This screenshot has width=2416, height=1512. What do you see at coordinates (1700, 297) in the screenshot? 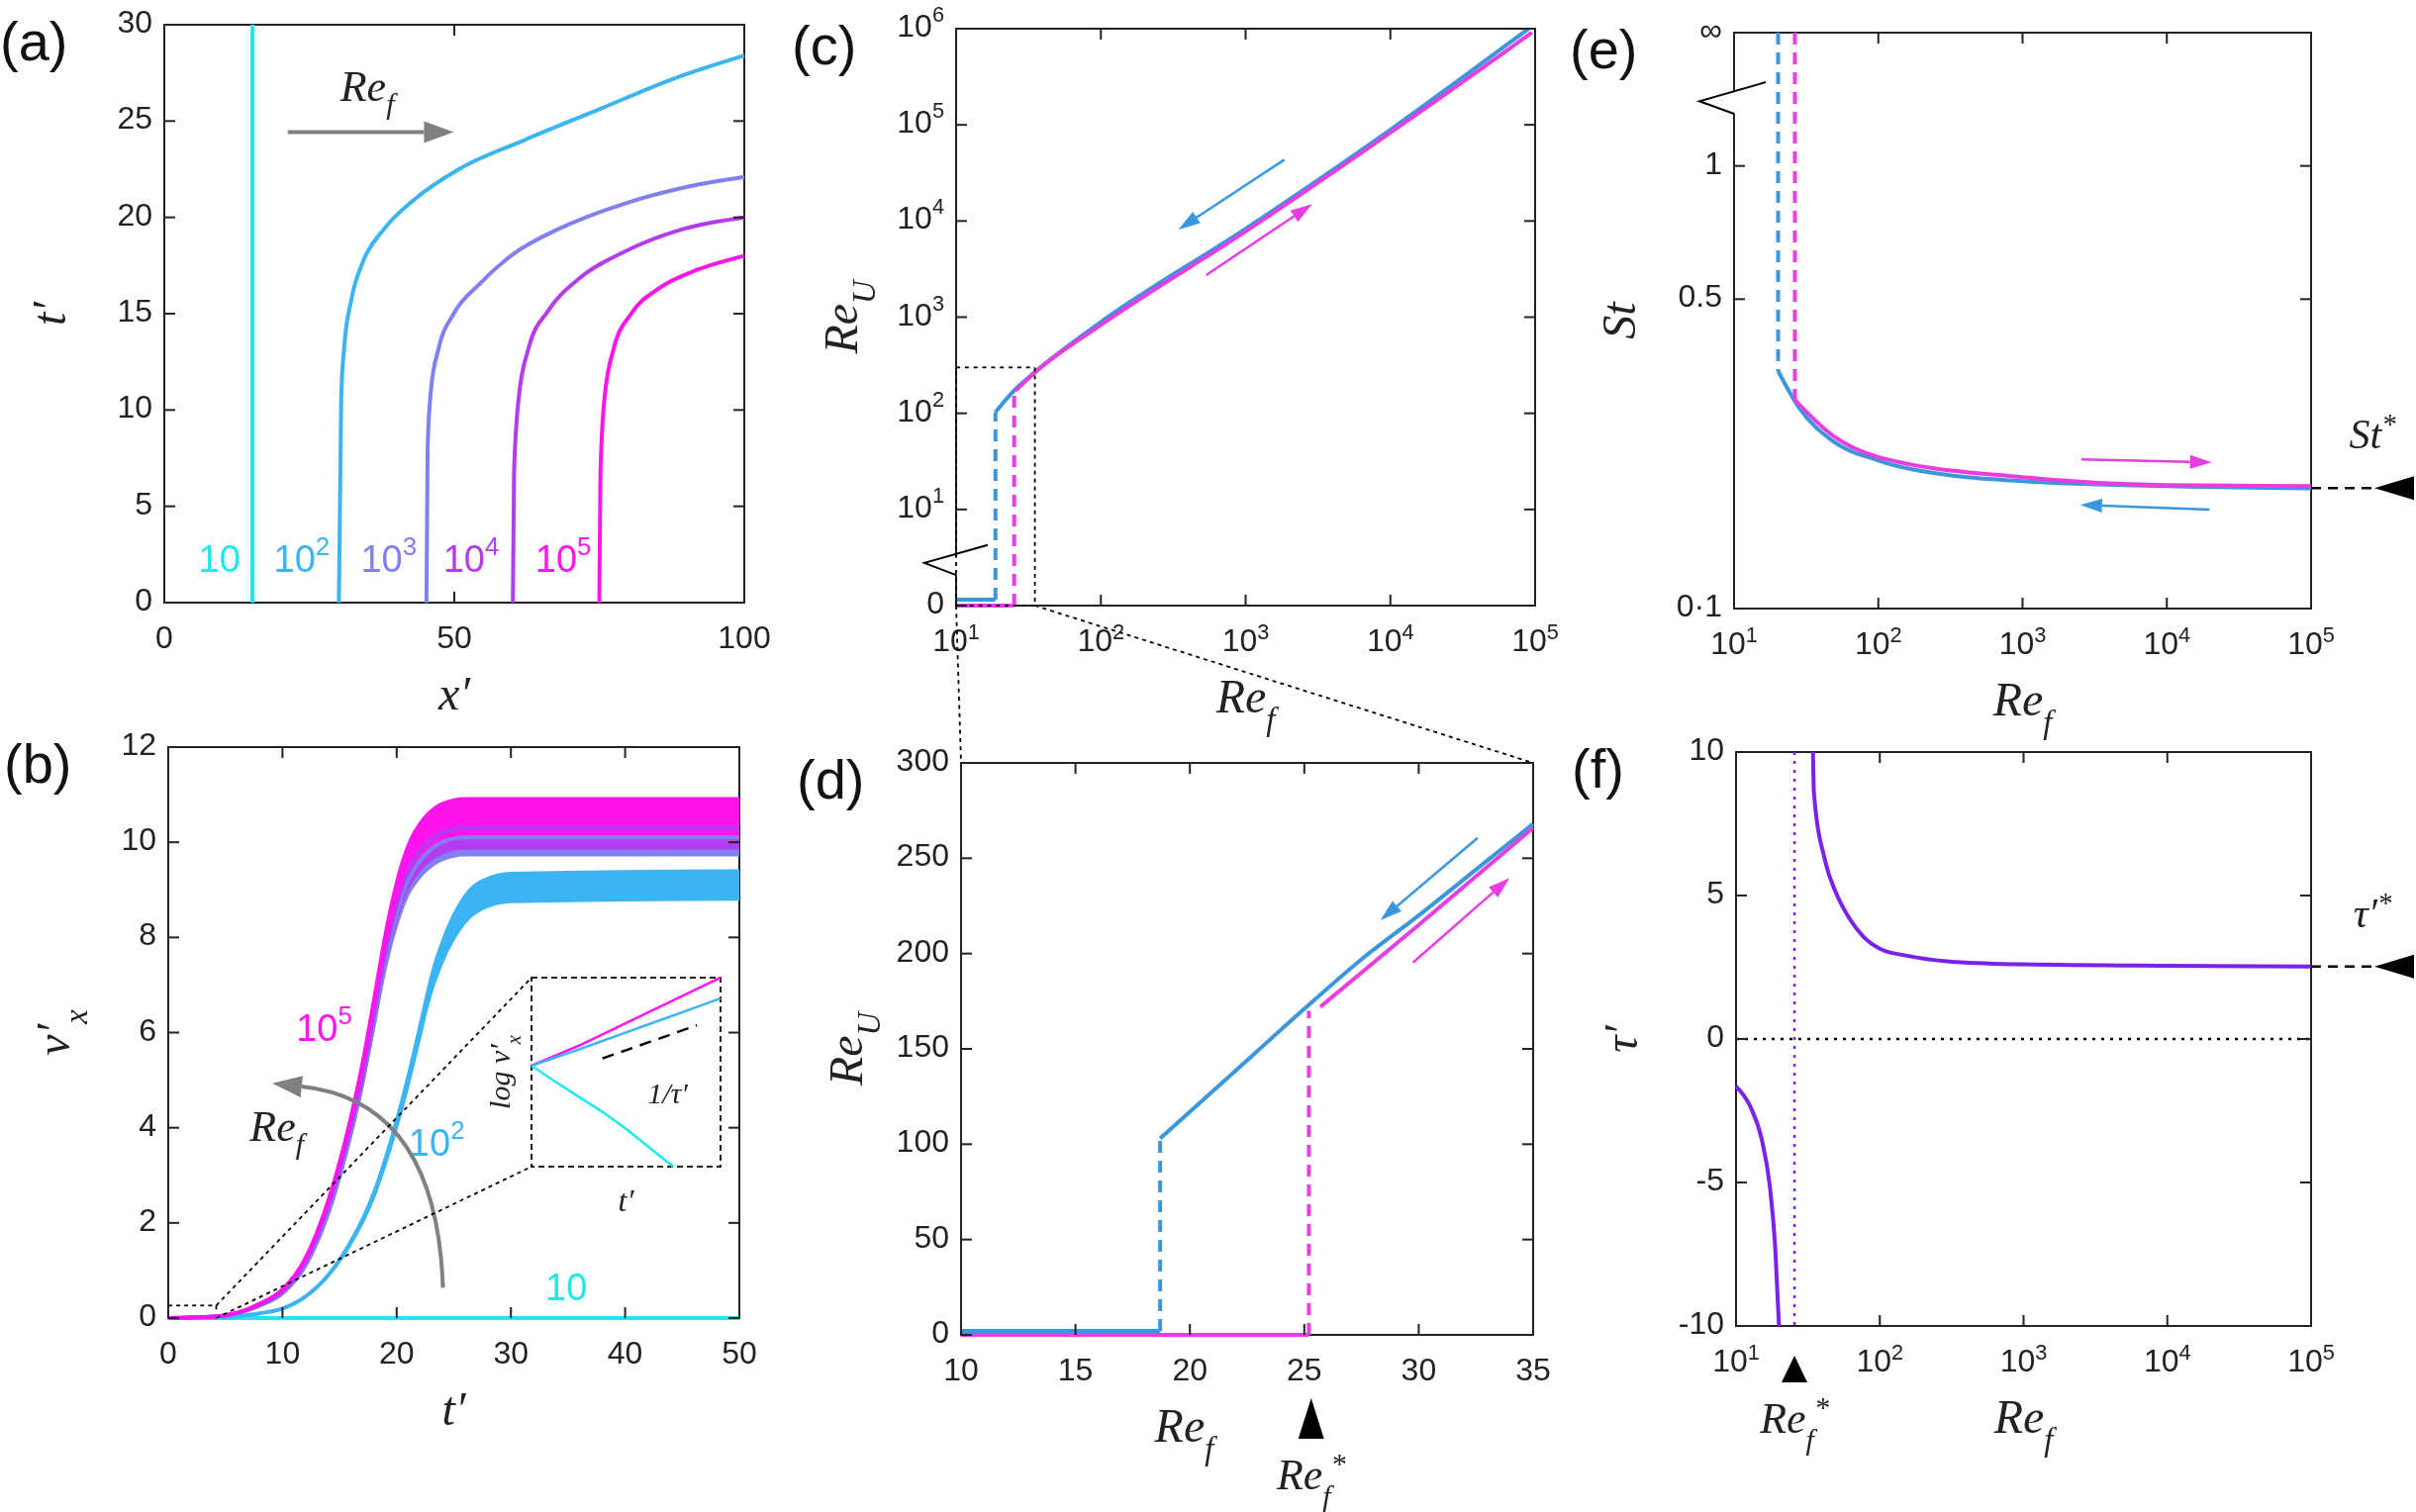
I see `y-tick-label: 0.5` at bounding box center [1700, 297].